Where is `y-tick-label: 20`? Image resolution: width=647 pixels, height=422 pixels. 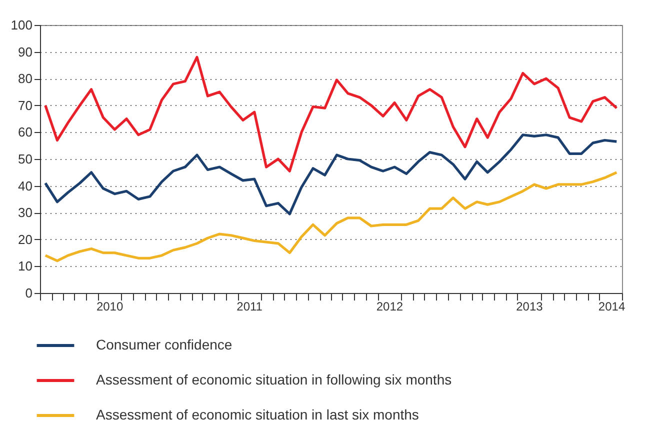
y-tick-label: 20 is located at coordinates (25, 239).